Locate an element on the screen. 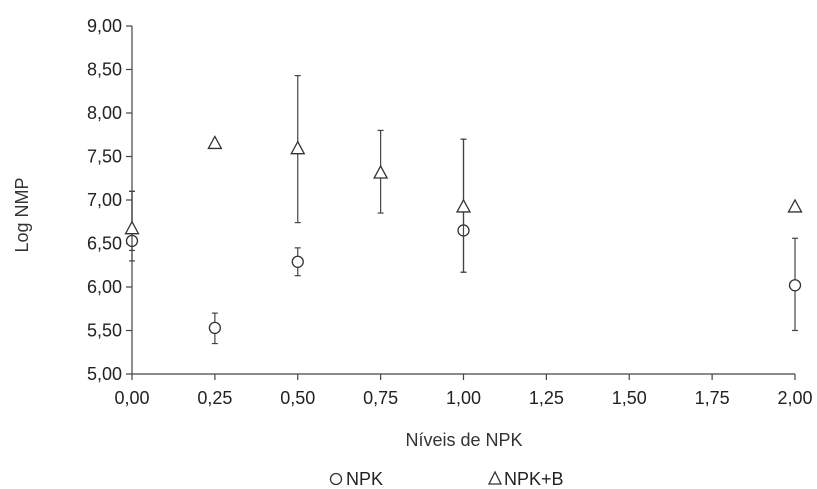 This screenshot has height=489, width=817. x-tick-label: 1,25 is located at coordinates (546, 398).